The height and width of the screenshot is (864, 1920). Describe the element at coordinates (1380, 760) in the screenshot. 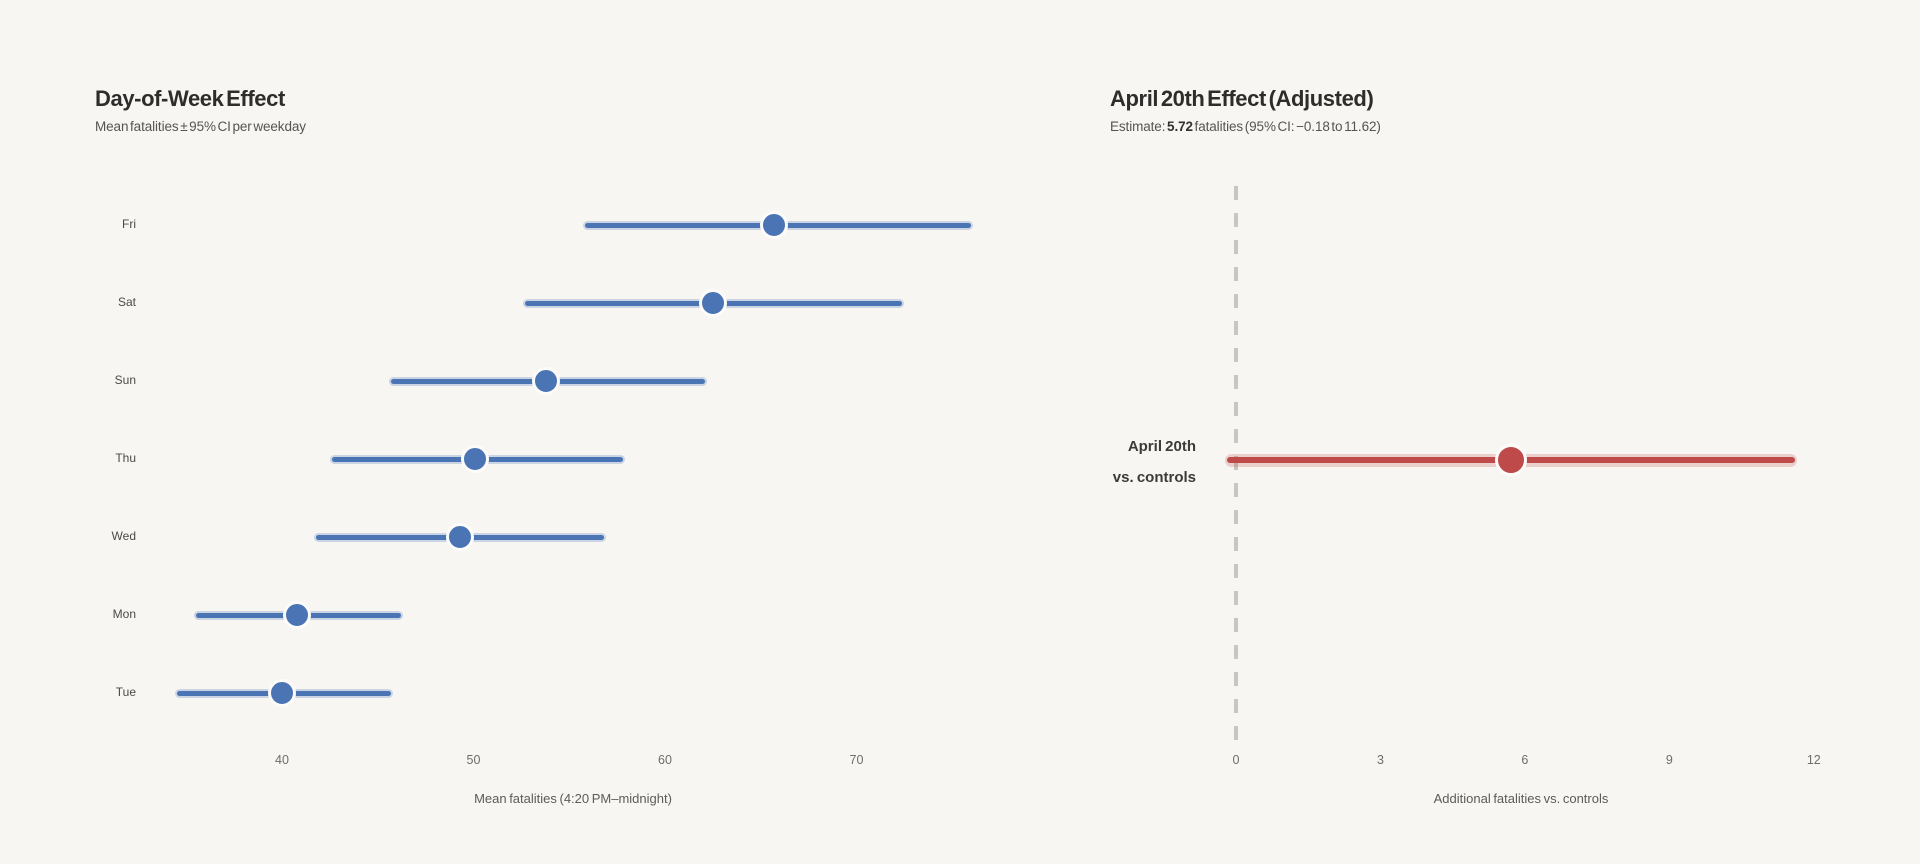

I see `x-tick-label: 3` at that location.